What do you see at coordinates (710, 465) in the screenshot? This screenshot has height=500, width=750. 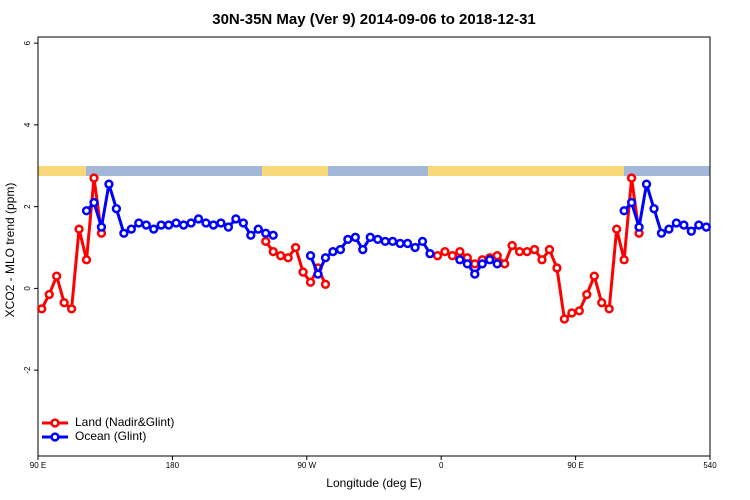 I see `x-tick-label: 540` at bounding box center [710, 465].